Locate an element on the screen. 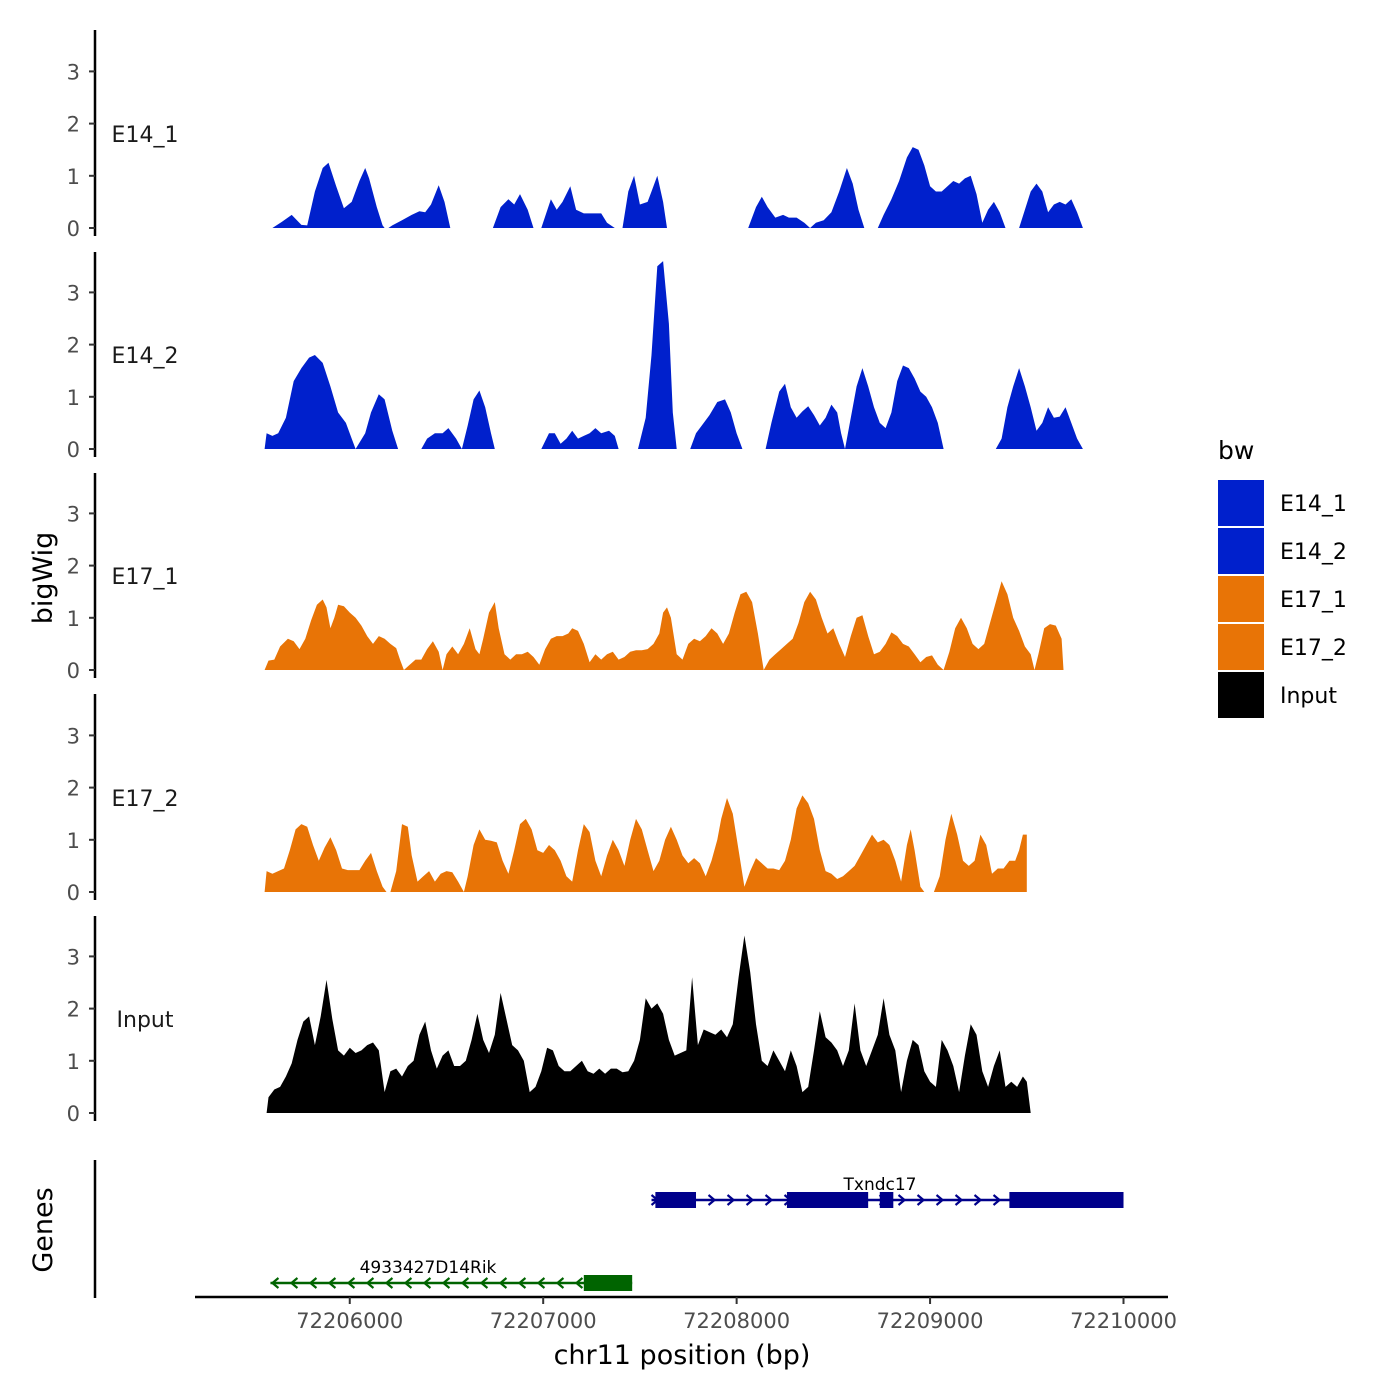  gene-label: 4933427D14Rik is located at coordinates (428, 1268).